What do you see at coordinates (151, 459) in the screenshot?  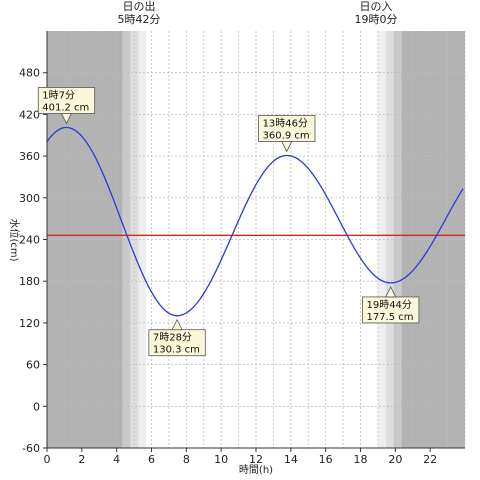 I see `x-tick-label: 6` at bounding box center [151, 459].